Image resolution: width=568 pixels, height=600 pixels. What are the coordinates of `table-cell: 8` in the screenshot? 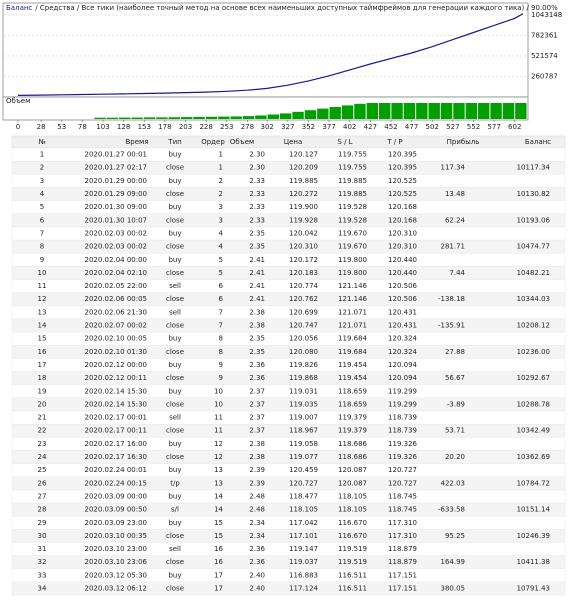 It's located at (42, 247).